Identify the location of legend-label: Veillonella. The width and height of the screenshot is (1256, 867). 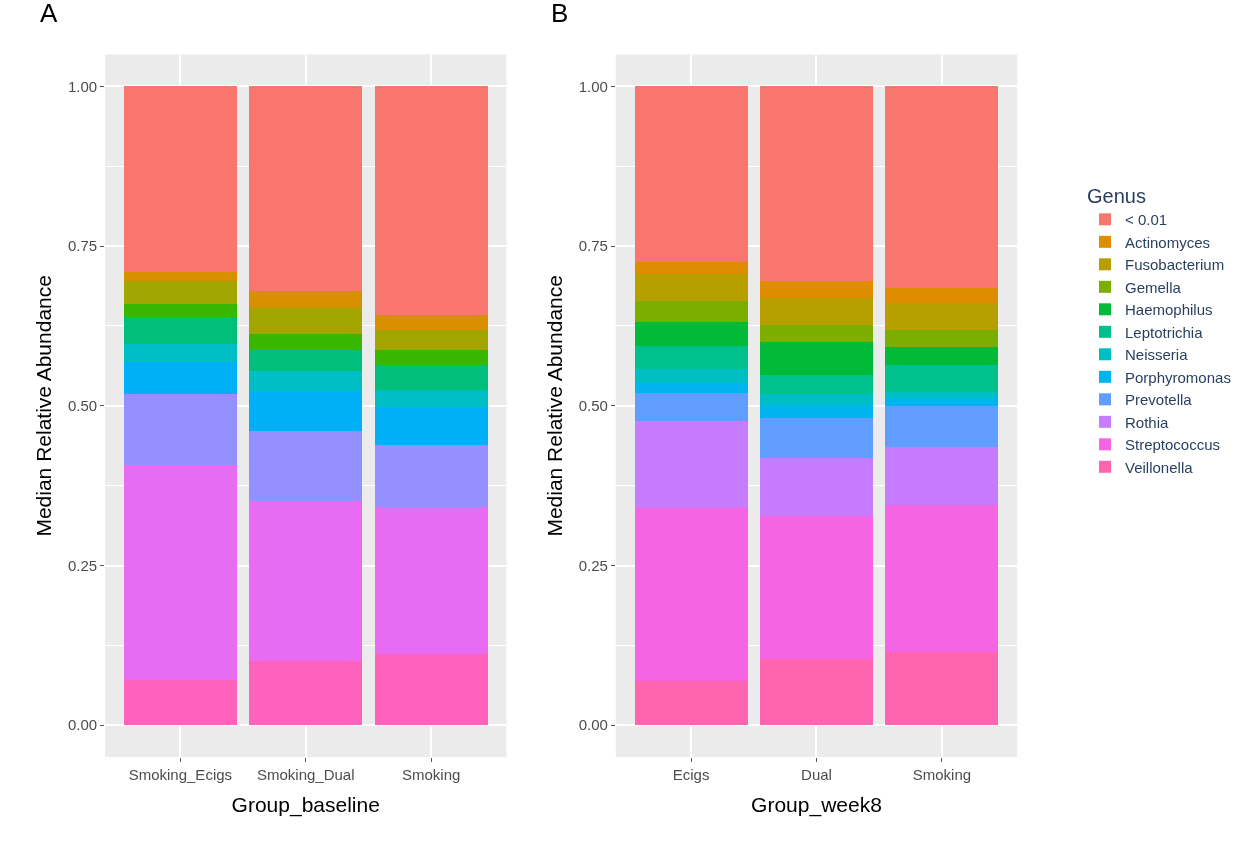
(1159, 467).